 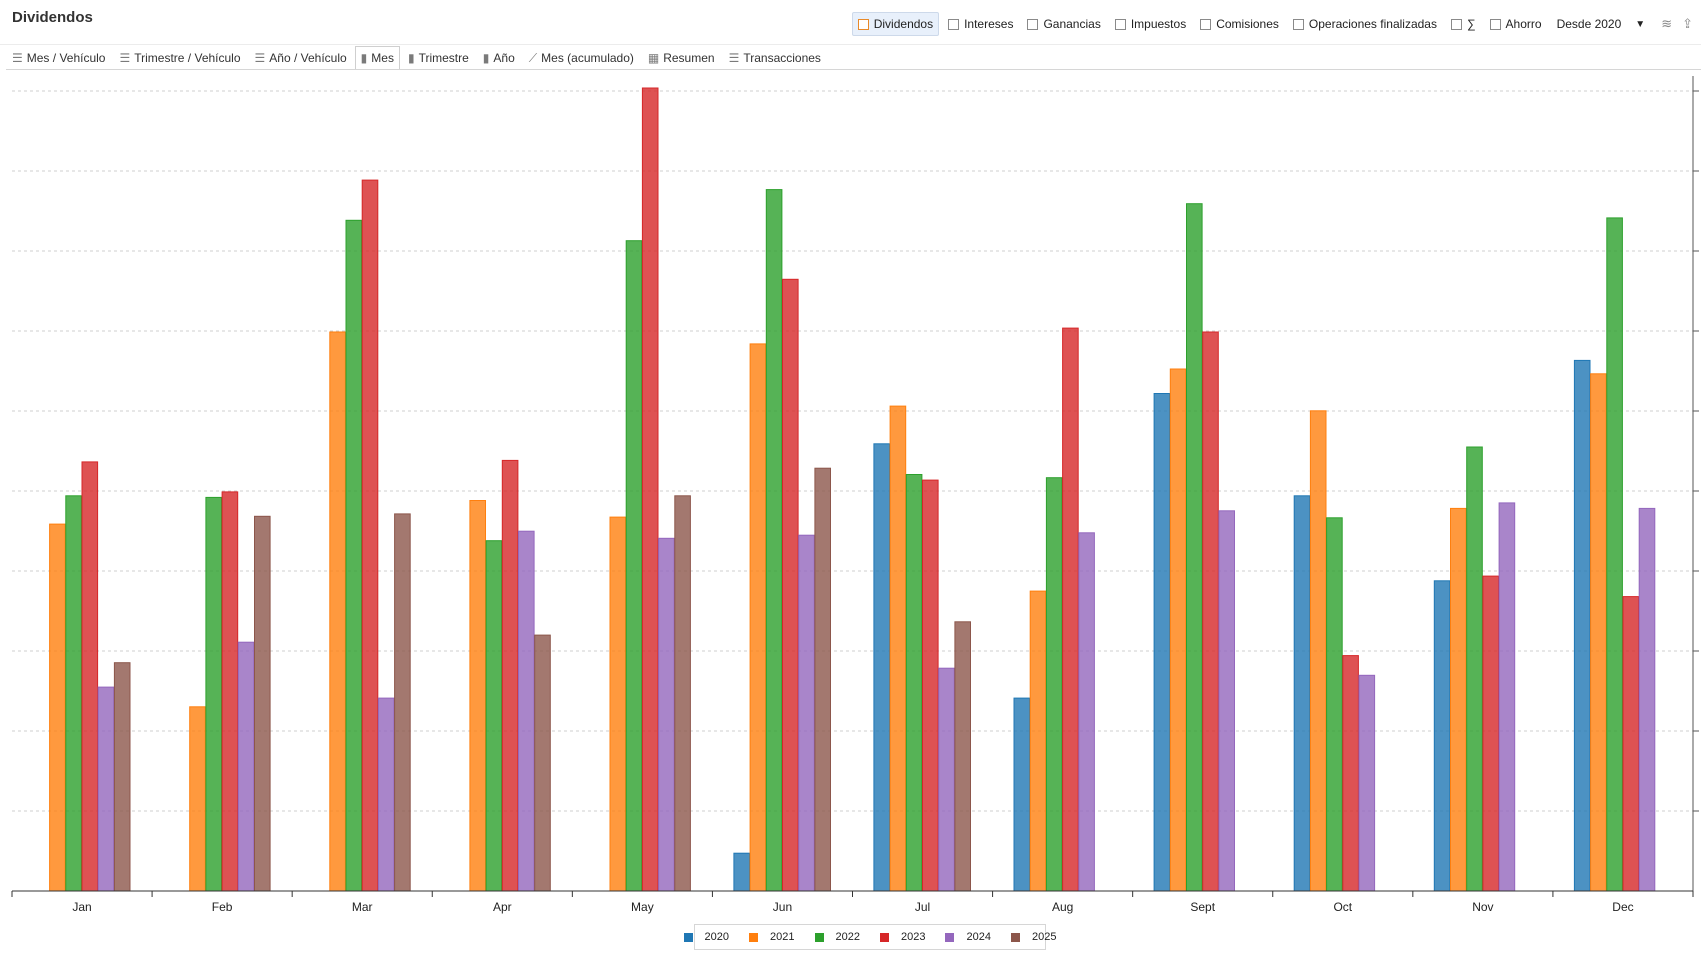 What do you see at coordinates (438, 58) in the screenshot?
I see `tab-trimestre: ▮ Trimestre` at bounding box center [438, 58].